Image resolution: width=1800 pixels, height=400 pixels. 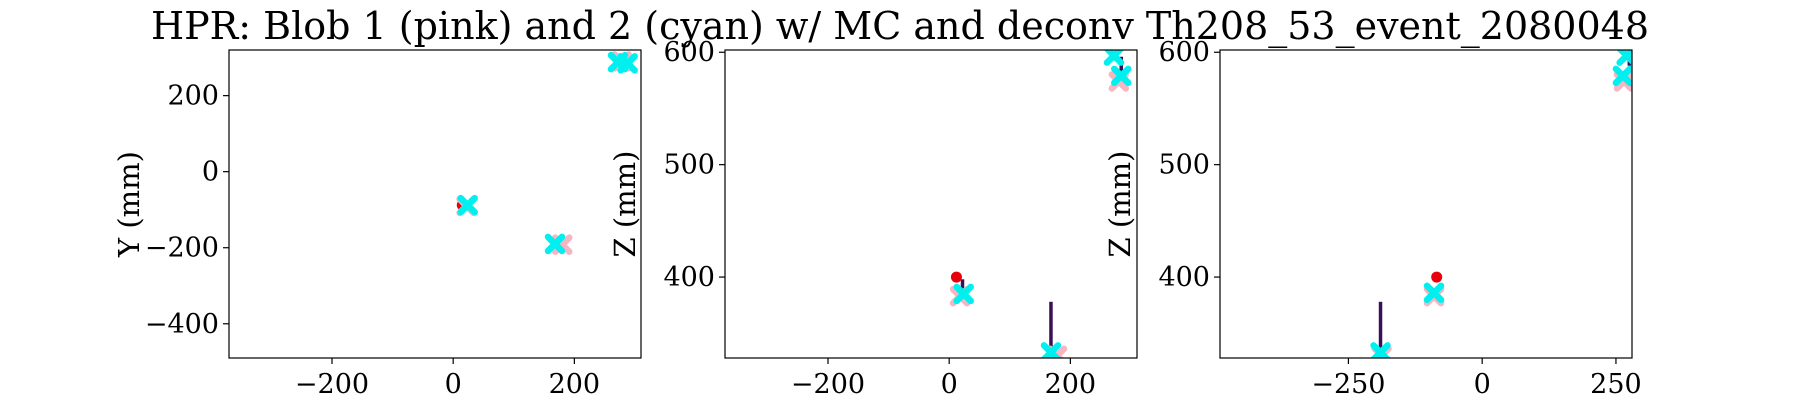 I want to click on x-tick-label: 250, so click(x=1616, y=384).